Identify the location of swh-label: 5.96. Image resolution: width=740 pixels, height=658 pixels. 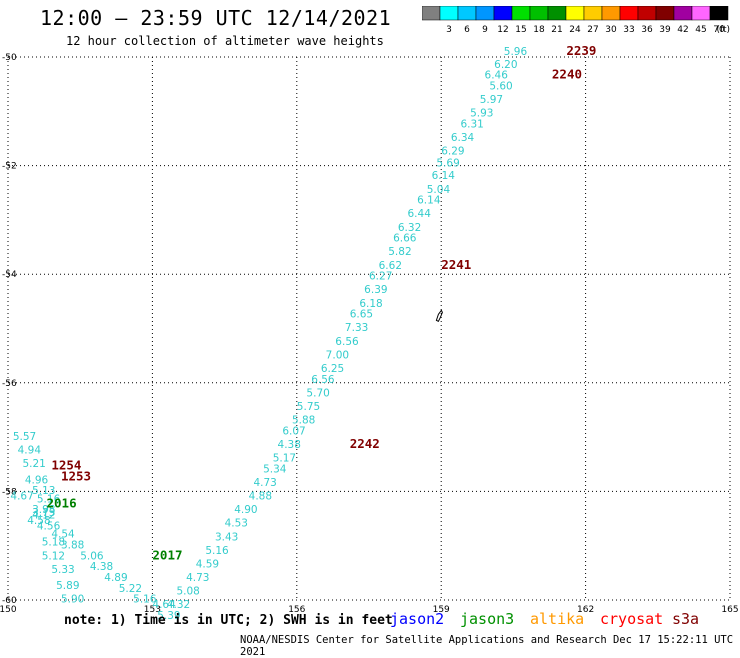
(516, 52).